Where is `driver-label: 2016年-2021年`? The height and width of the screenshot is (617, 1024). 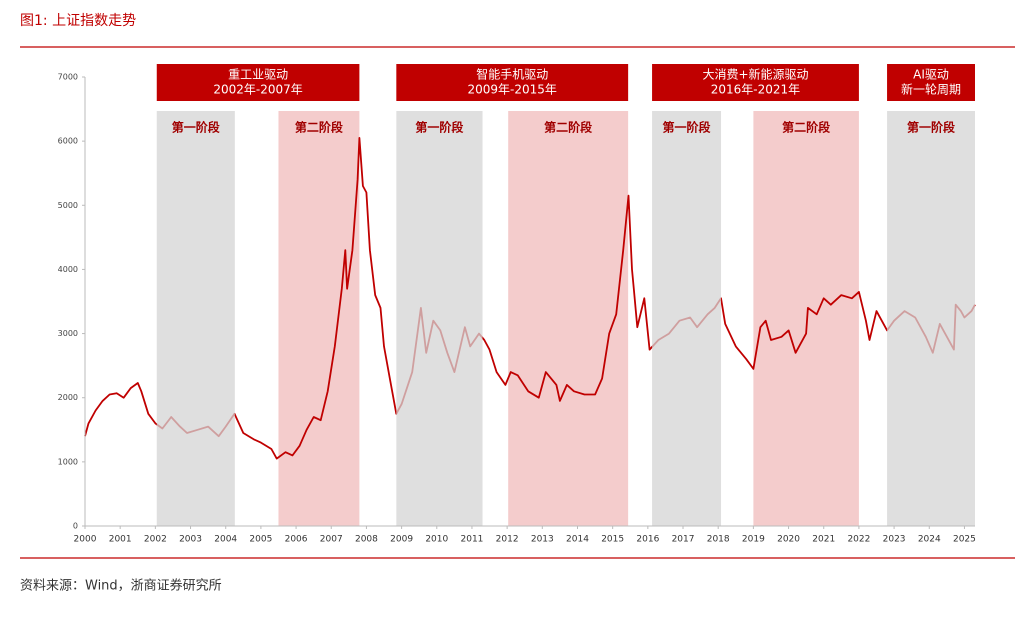 driver-label: 2016年-2021年 is located at coordinates (755, 90).